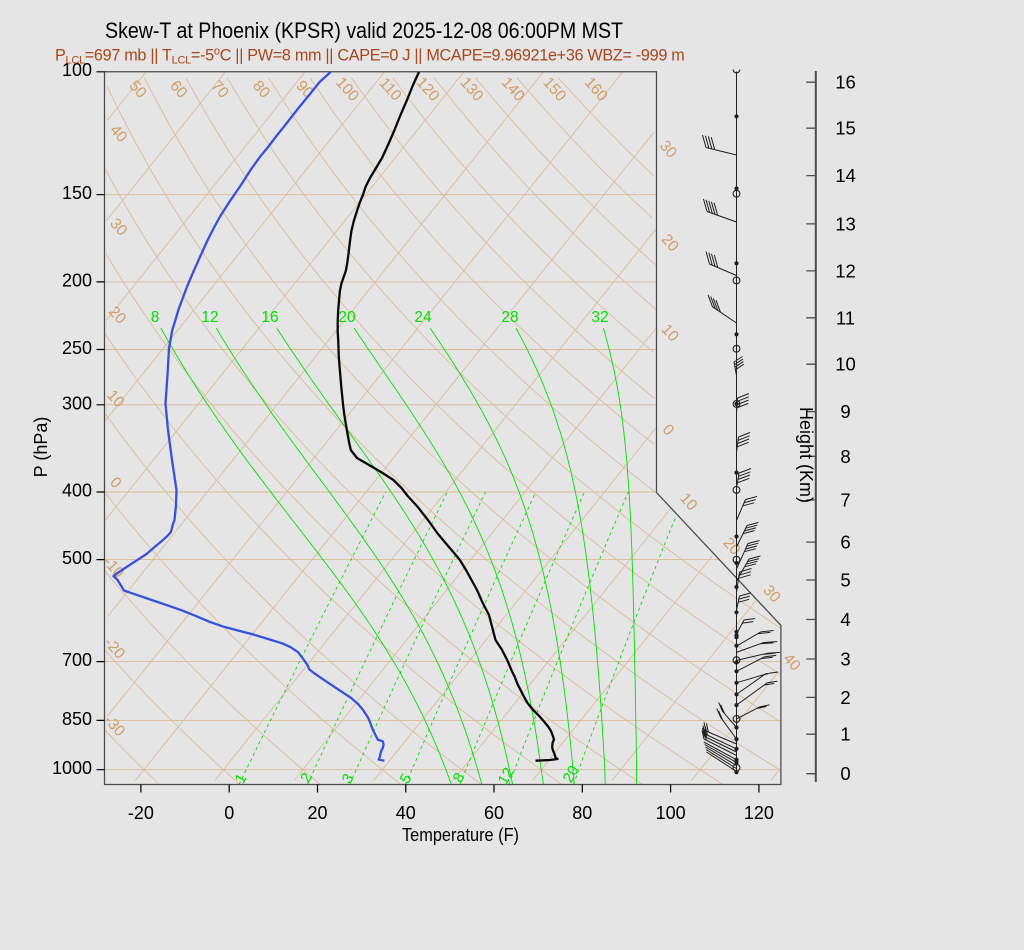  I want to click on svg-text: 2, so click(845, 697).